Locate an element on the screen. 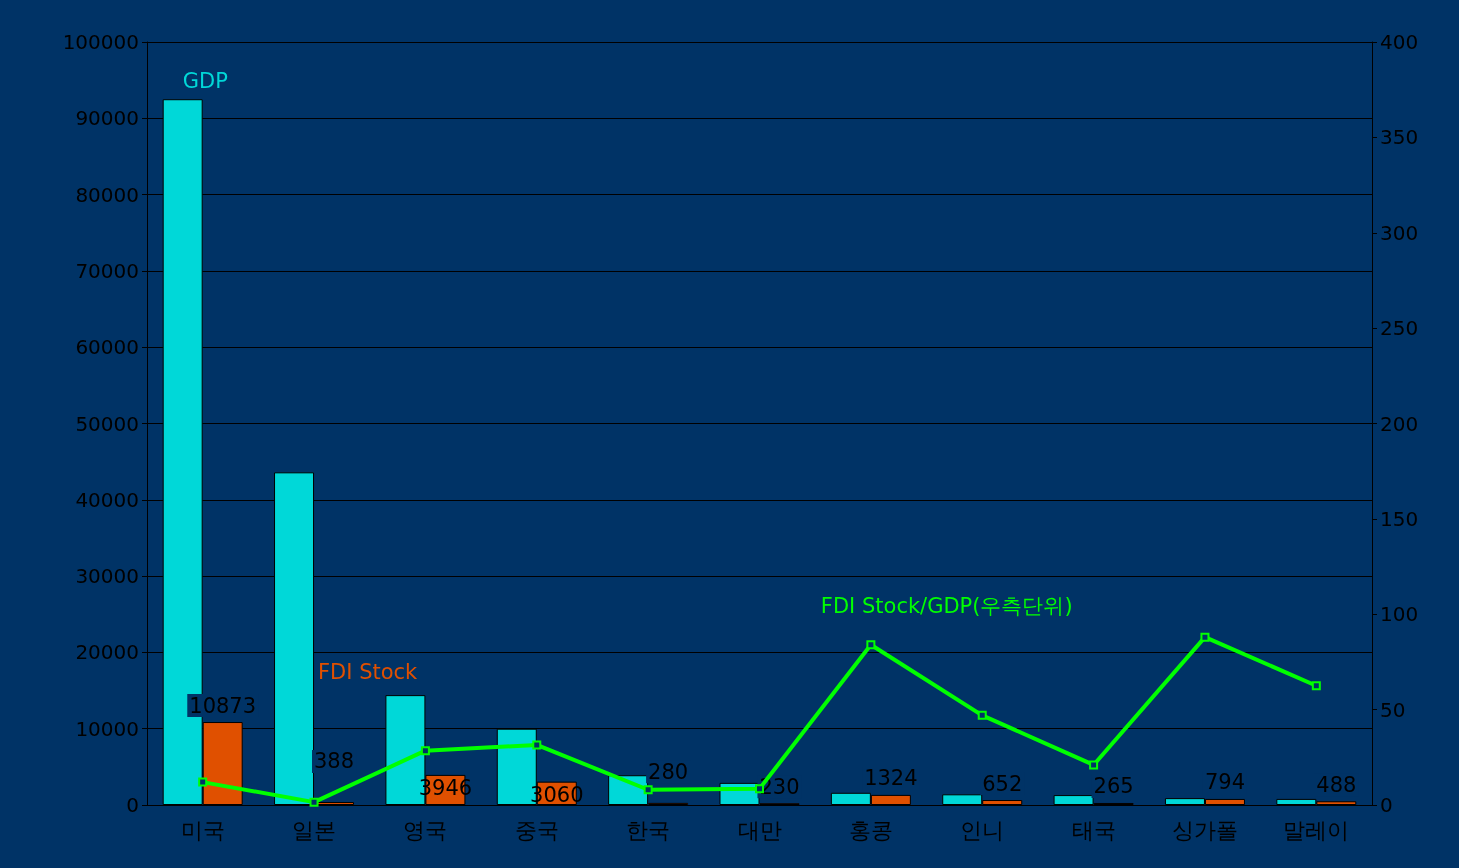 Image resolution: width=1459 pixels, height=868 pixels. x-tick-label: 대만 is located at coordinates (759, 830).